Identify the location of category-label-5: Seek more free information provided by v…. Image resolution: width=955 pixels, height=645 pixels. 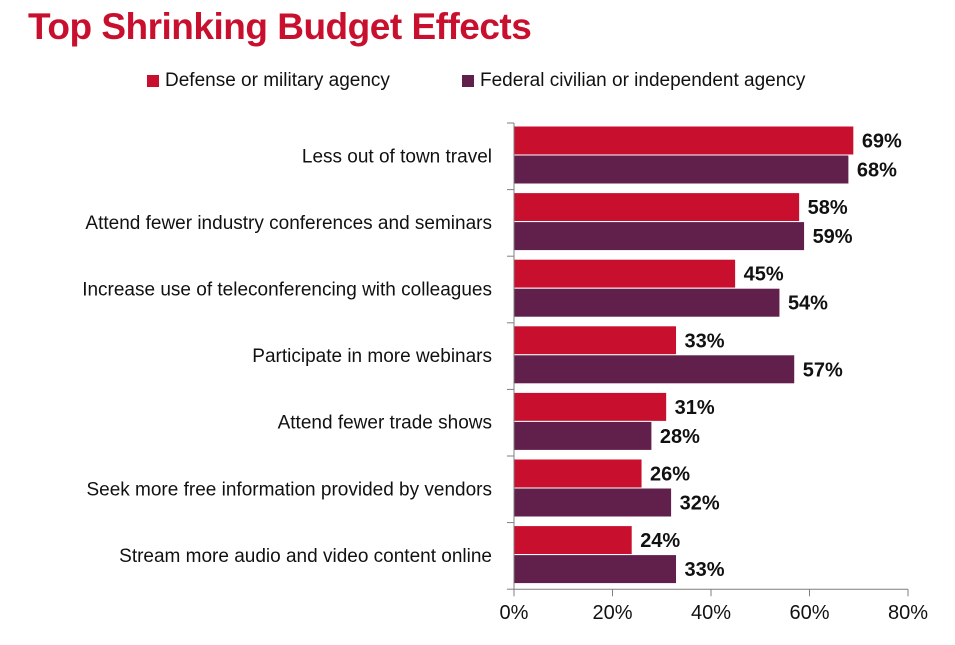
(289, 489).